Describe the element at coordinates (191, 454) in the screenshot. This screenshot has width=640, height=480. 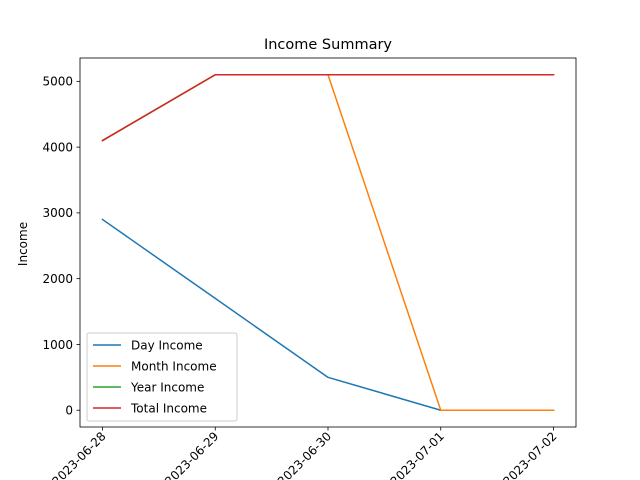
I see `x-tick-label: 2023-06-29` at that location.